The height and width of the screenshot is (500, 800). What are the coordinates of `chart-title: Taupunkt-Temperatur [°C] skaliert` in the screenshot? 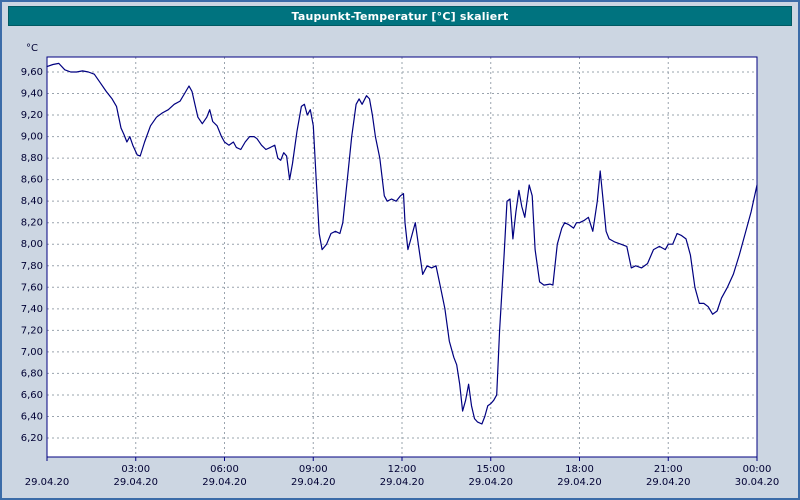 It's located at (400, 16).